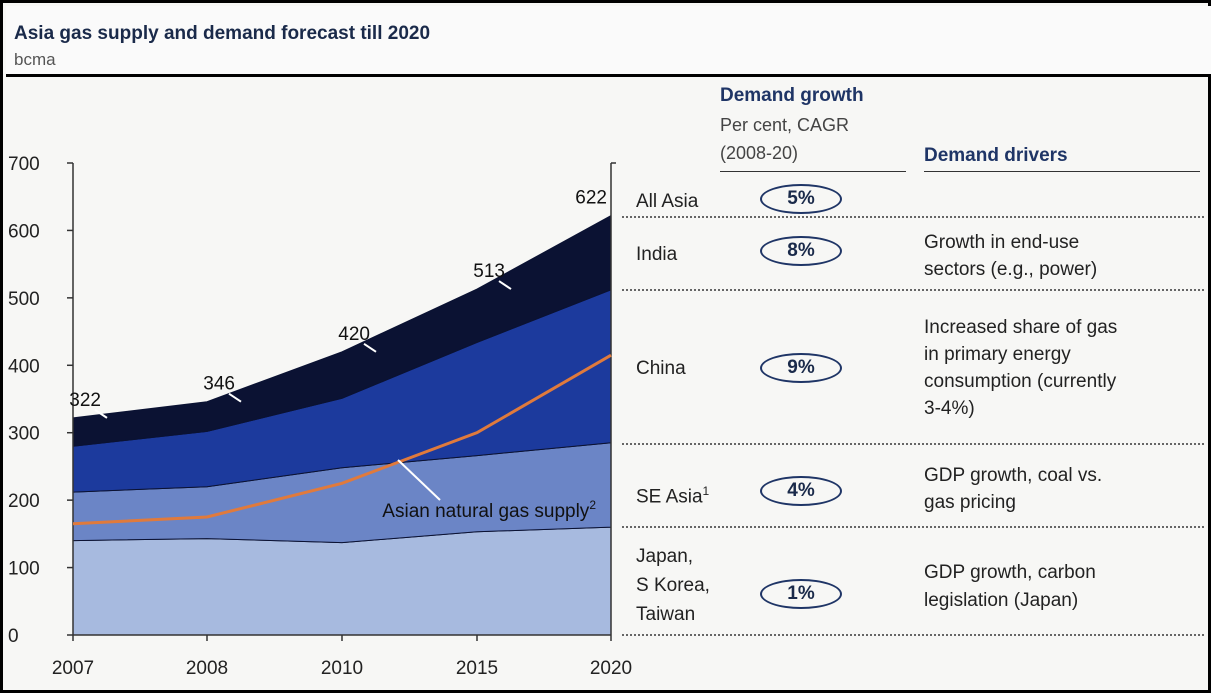 This screenshot has height=693, width=1211. What do you see at coordinates (949, 408) in the screenshot?
I see `drivers-china-line-4: 3-4%)` at bounding box center [949, 408].